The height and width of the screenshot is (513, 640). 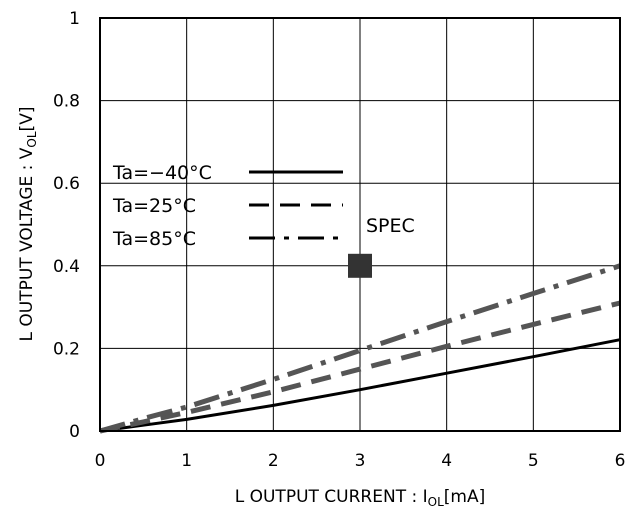 I want to click on x-tick-label: 2, so click(x=273, y=461).